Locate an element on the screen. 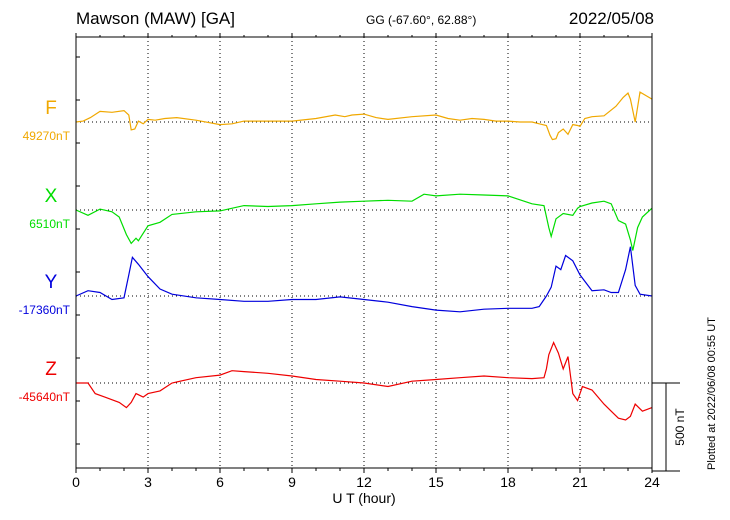 The height and width of the screenshot is (520, 730). series-baseline-z: -45640nT is located at coordinates (45, 397).